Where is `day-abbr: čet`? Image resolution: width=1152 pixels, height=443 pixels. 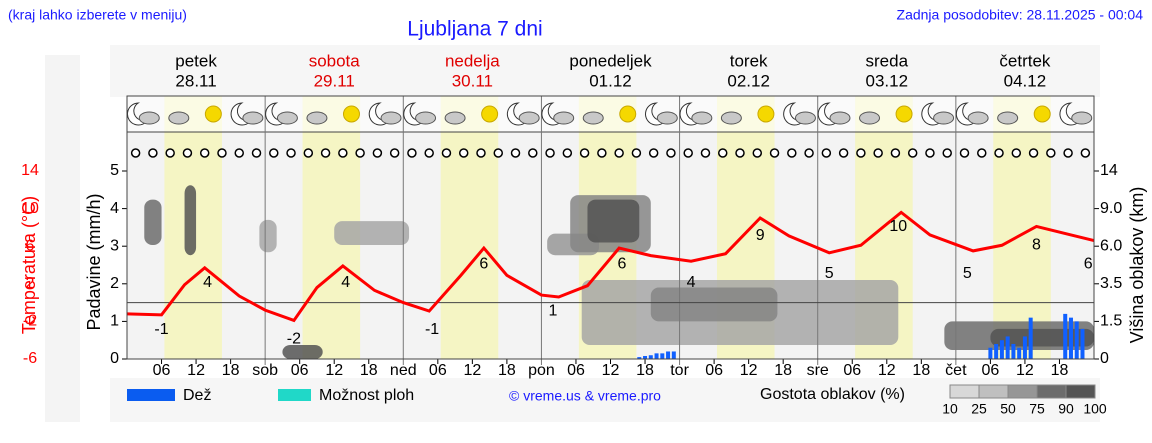
day-abbr: čet is located at coordinates (956, 370).